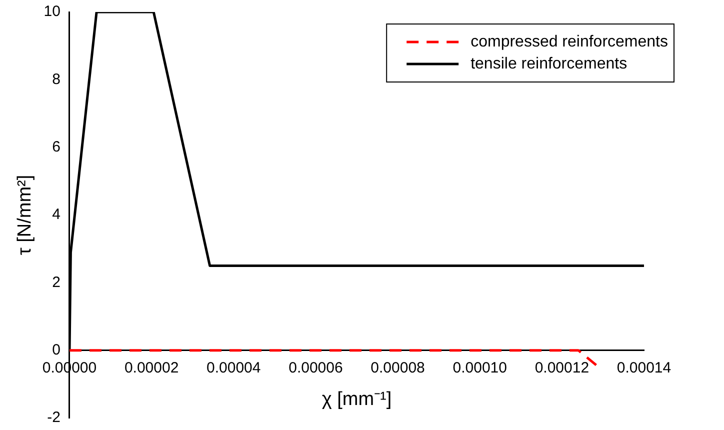 The height and width of the screenshot is (430, 724). I want to click on y-tick-label: 10, so click(52, 11).